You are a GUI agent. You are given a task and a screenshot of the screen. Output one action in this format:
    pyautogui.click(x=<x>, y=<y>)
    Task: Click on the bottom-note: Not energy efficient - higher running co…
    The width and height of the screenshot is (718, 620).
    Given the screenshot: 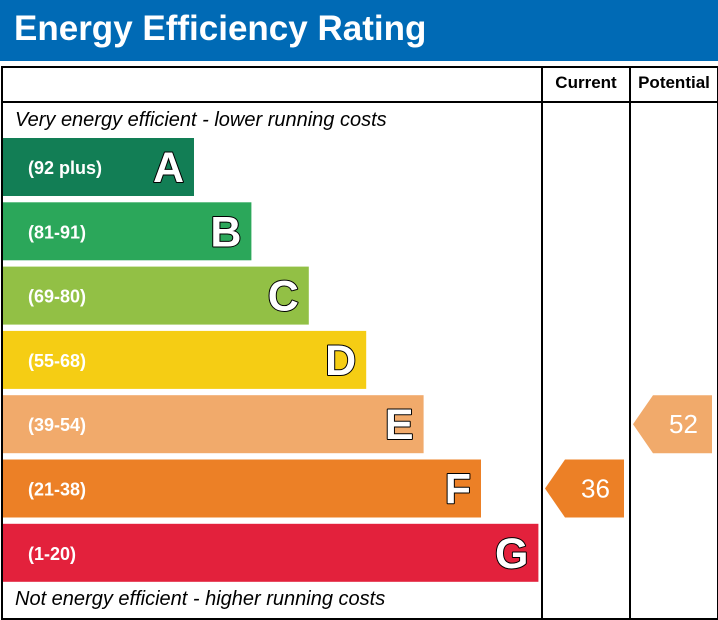 What is the action you would take?
    pyautogui.click(x=200, y=599)
    